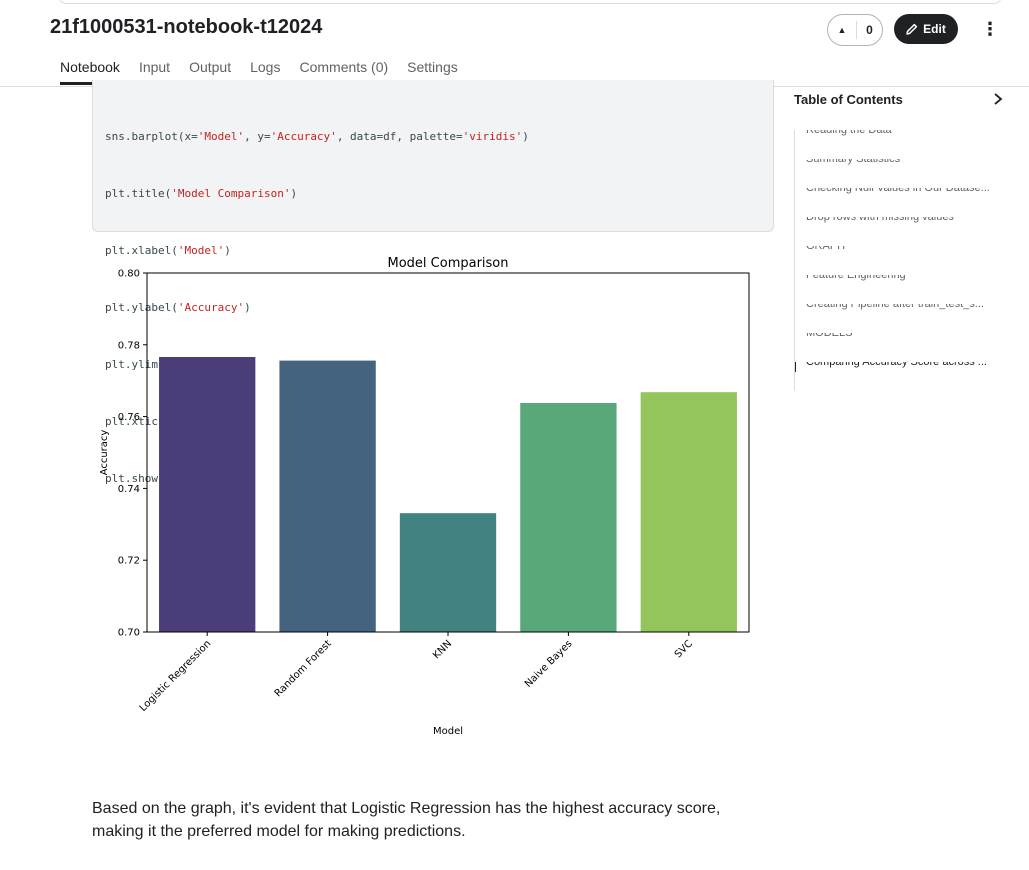  I want to click on toc-item-label: Feature Engineering, so click(856, 278).